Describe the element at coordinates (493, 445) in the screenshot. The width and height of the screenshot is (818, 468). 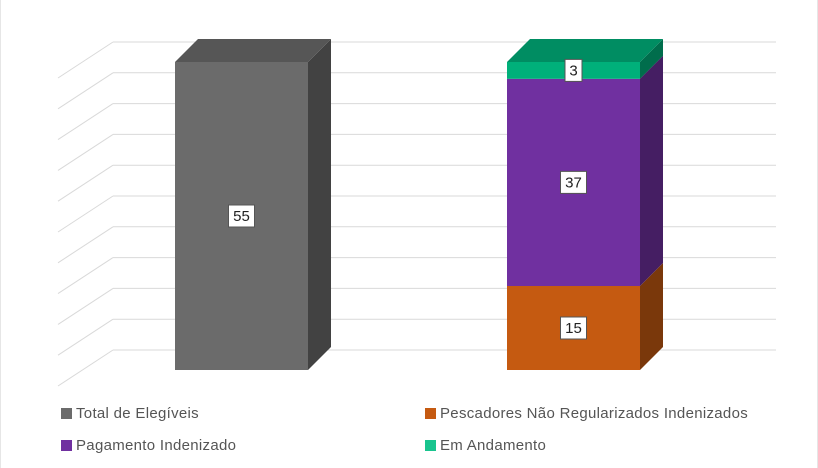
I see `legend-label: Em Andamento` at that location.